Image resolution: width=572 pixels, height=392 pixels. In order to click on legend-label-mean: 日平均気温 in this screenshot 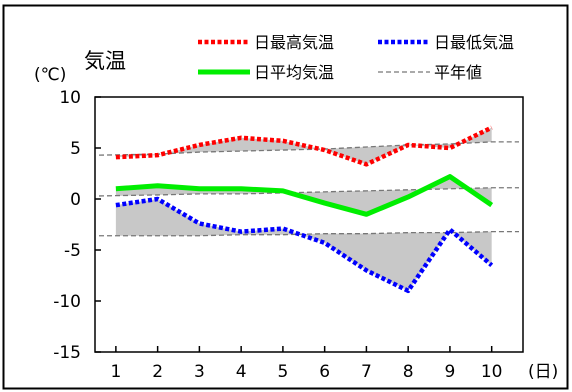, I will do `click(294, 72)`.